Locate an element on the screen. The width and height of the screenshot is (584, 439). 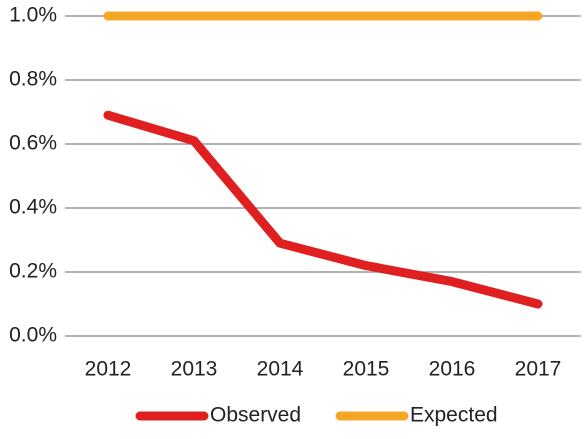
x-tick-label: 2014 is located at coordinates (280, 369).